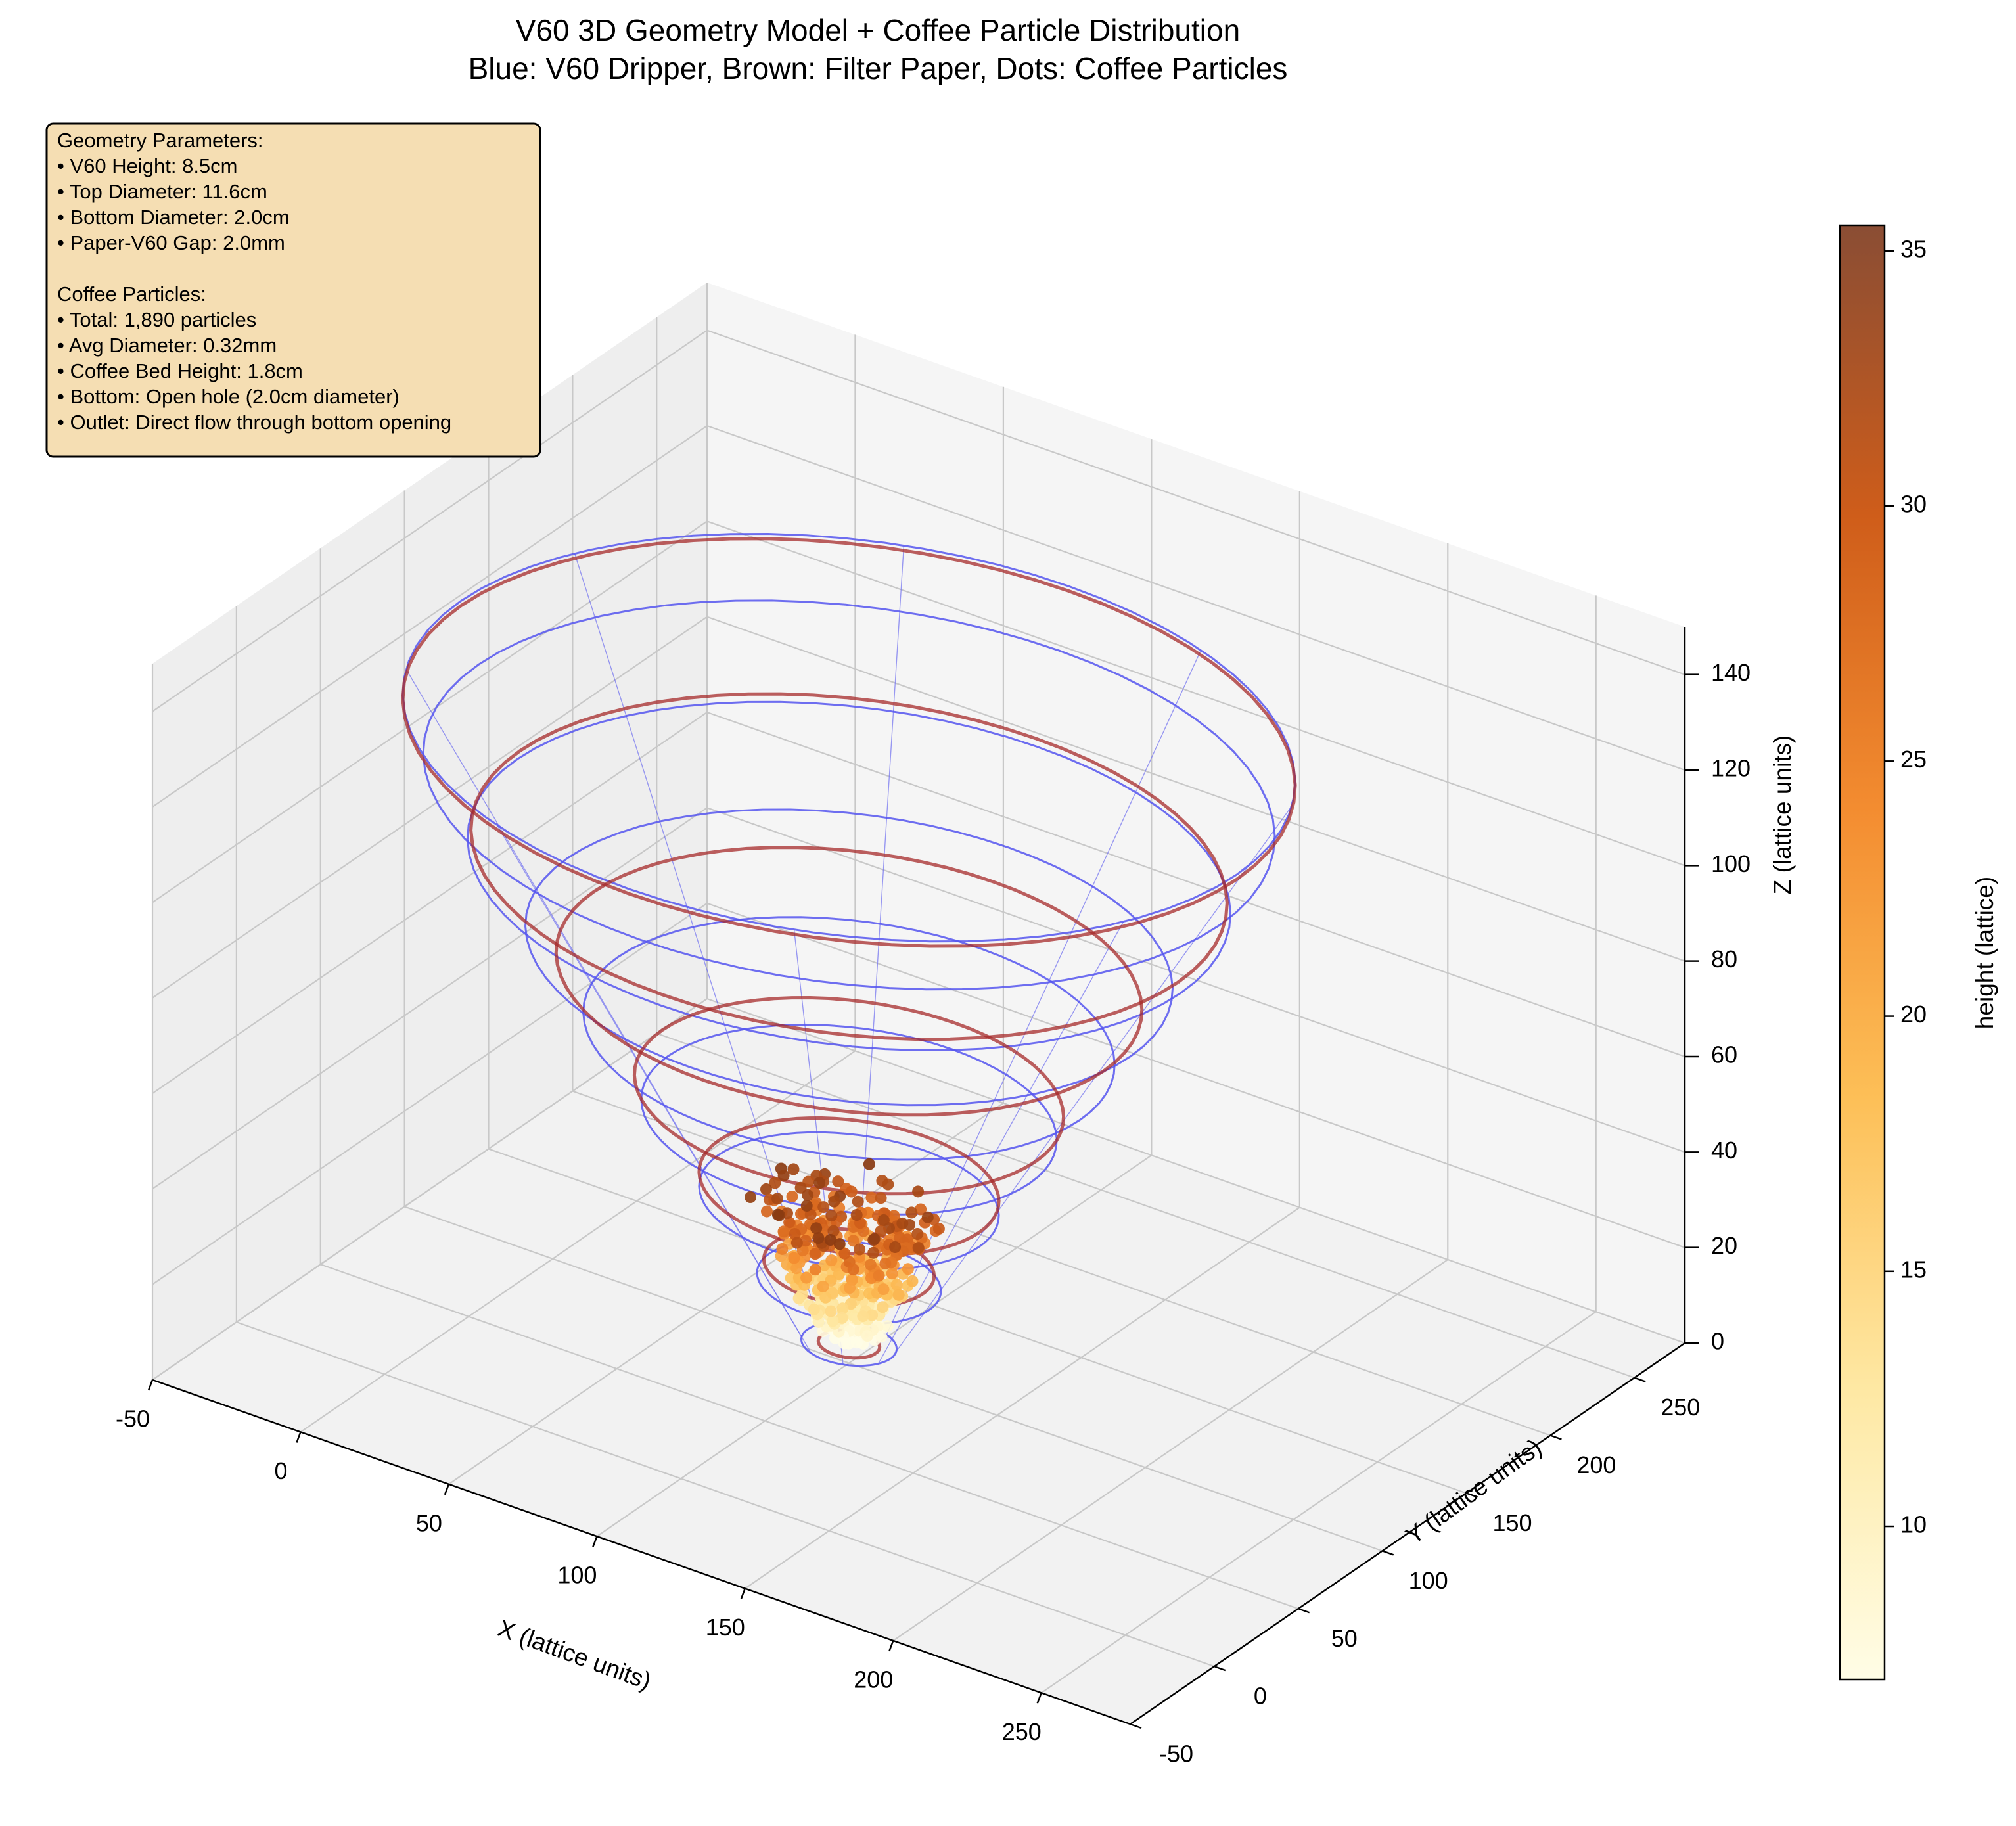 The image size is (2016, 1826). Describe the element at coordinates (1913, 1014) in the screenshot. I see `colorbar-tick-label: 20` at that location.